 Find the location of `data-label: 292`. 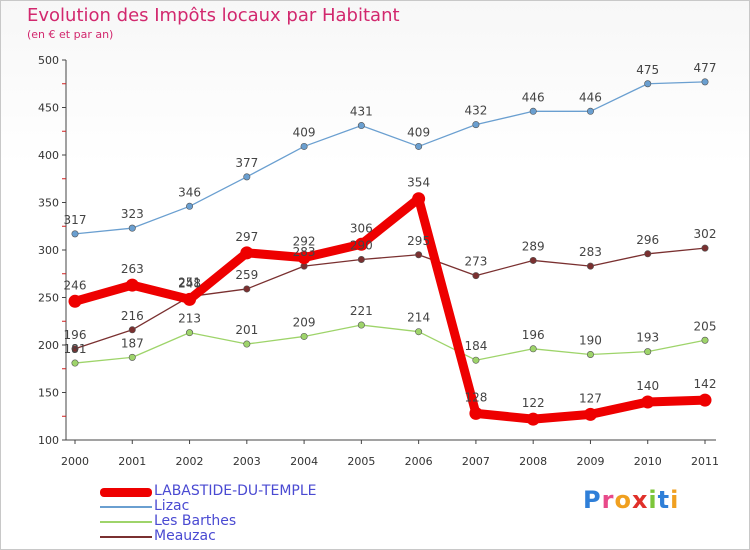

data-label: 292 is located at coordinates (304, 242).